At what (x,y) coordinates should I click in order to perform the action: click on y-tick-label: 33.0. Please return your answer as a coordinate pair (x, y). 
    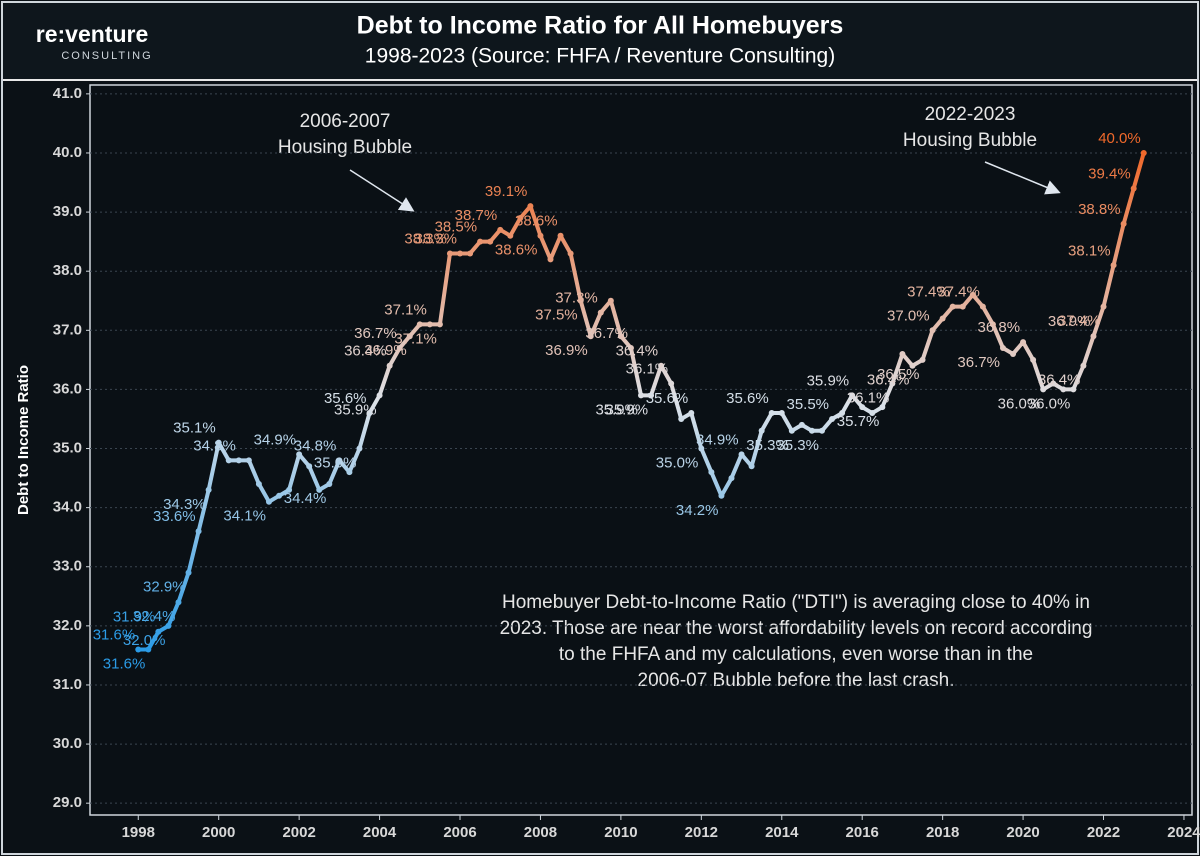
    Looking at the image, I should click on (67, 566).